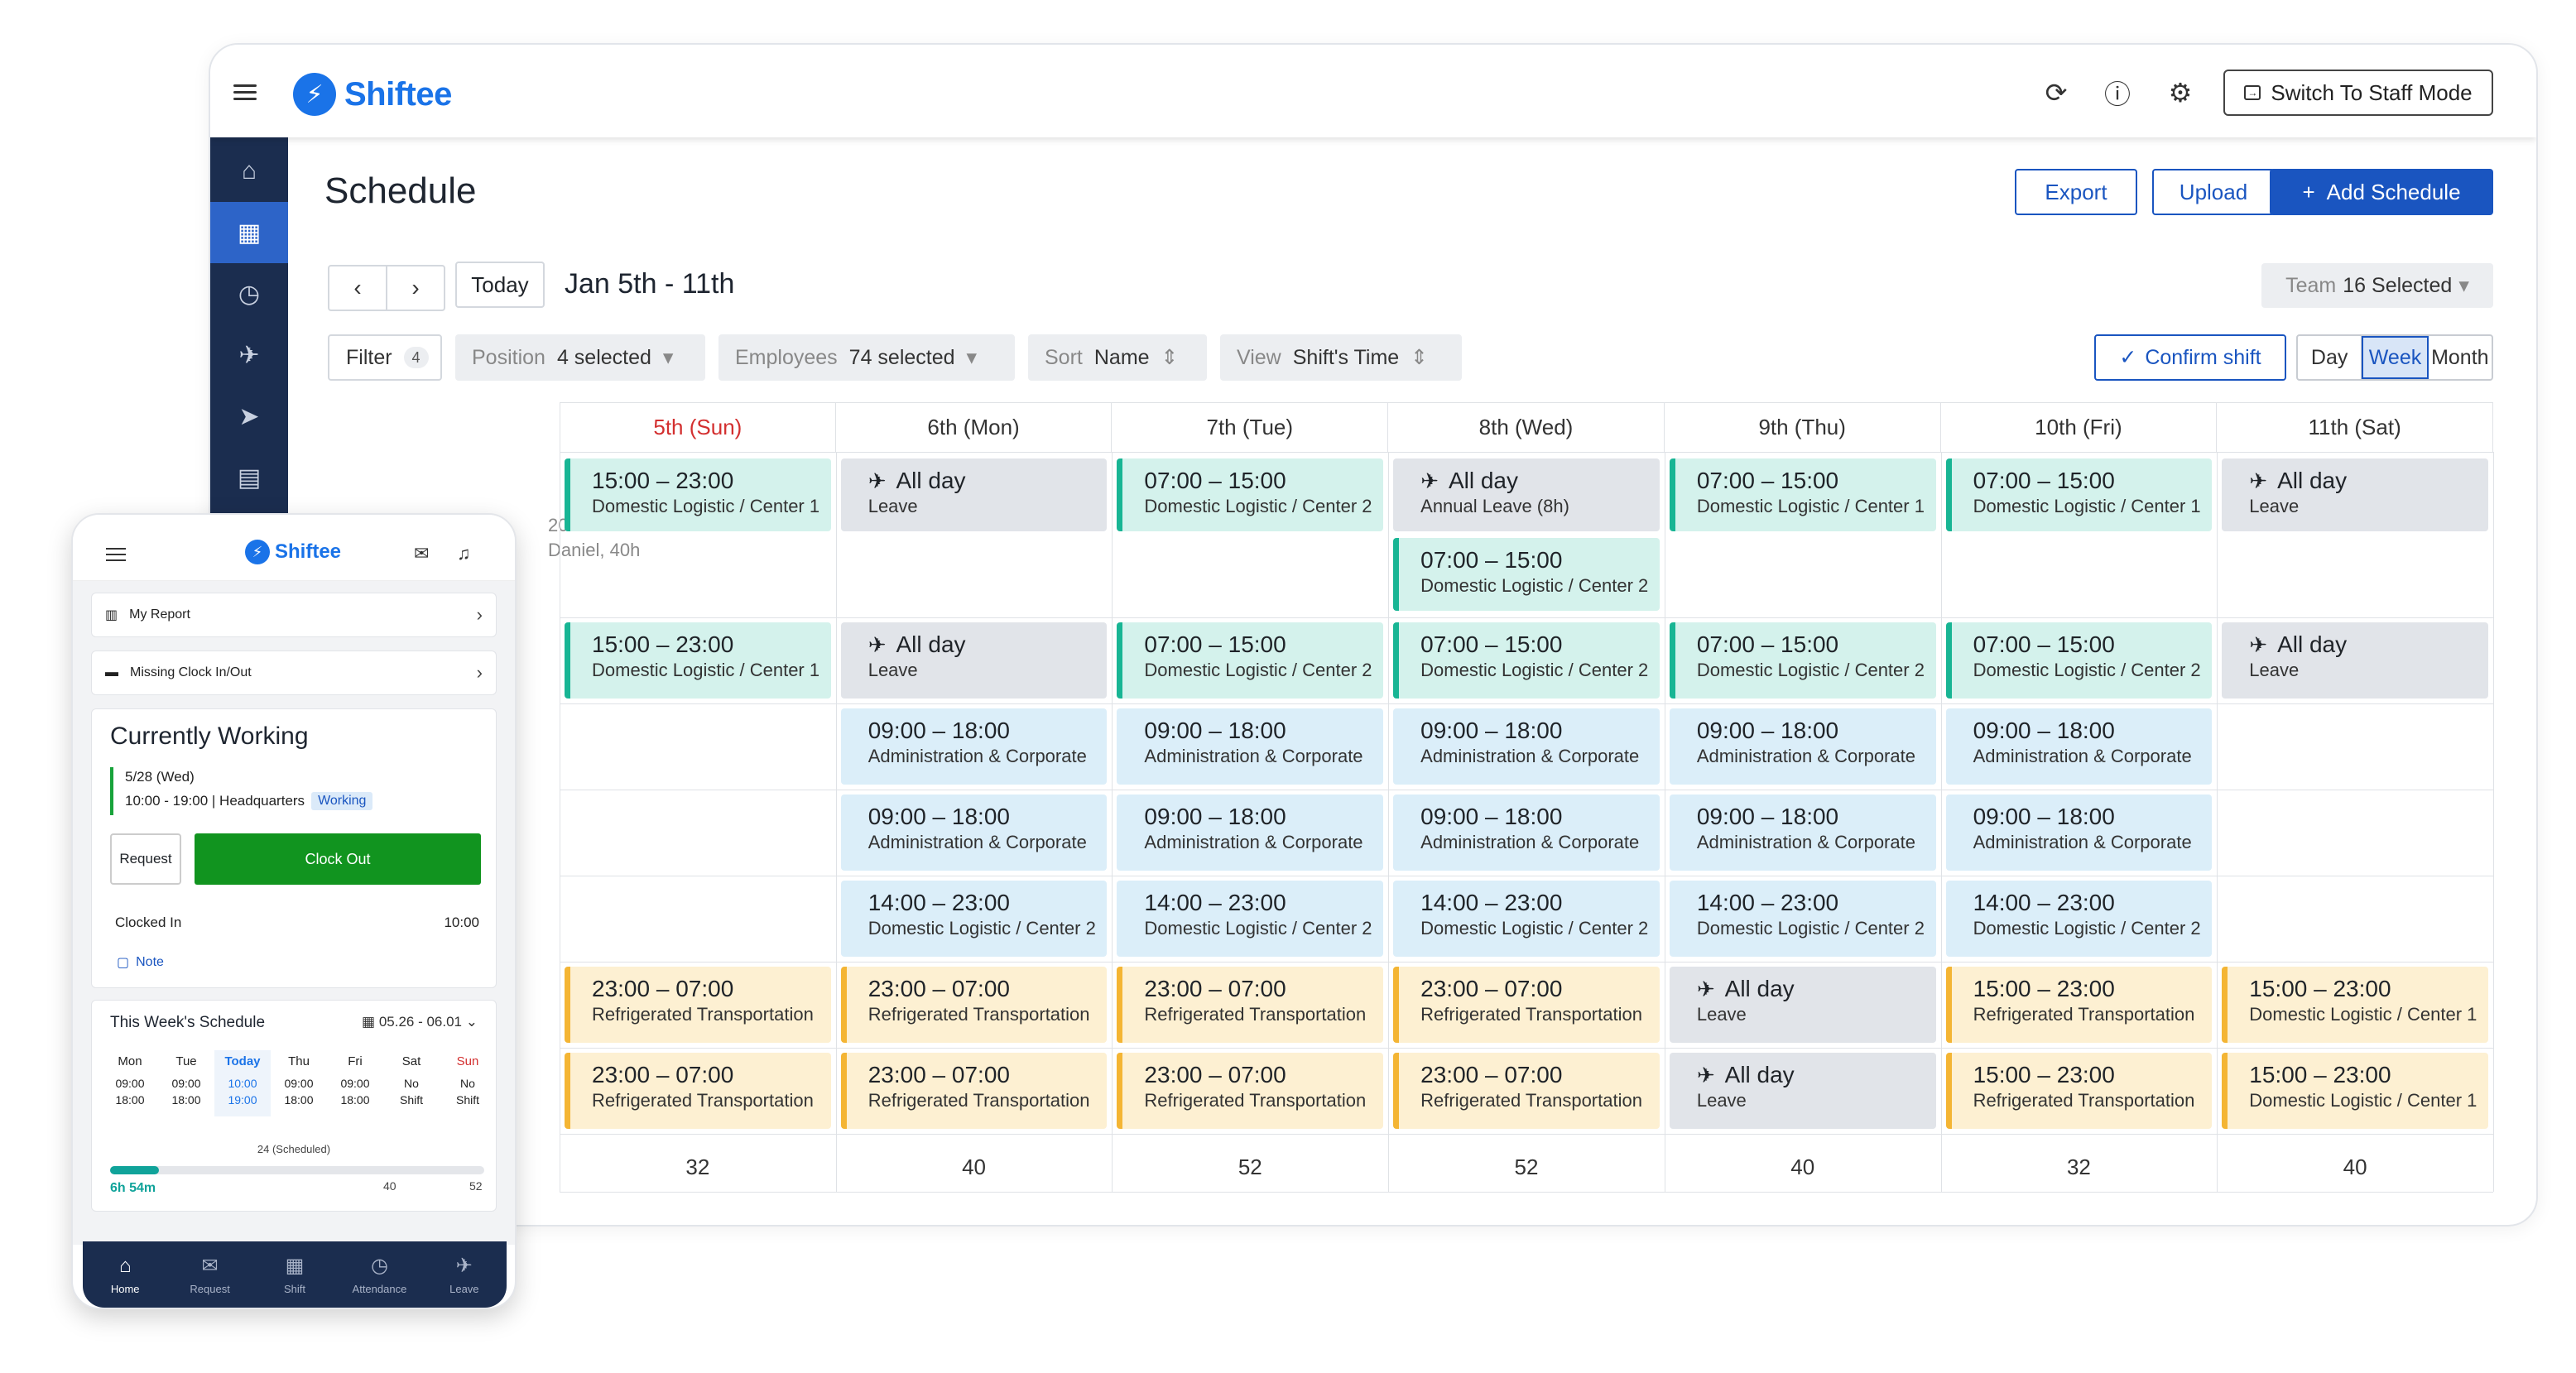  I want to click on plane-icon: ✈, so click(249, 355).